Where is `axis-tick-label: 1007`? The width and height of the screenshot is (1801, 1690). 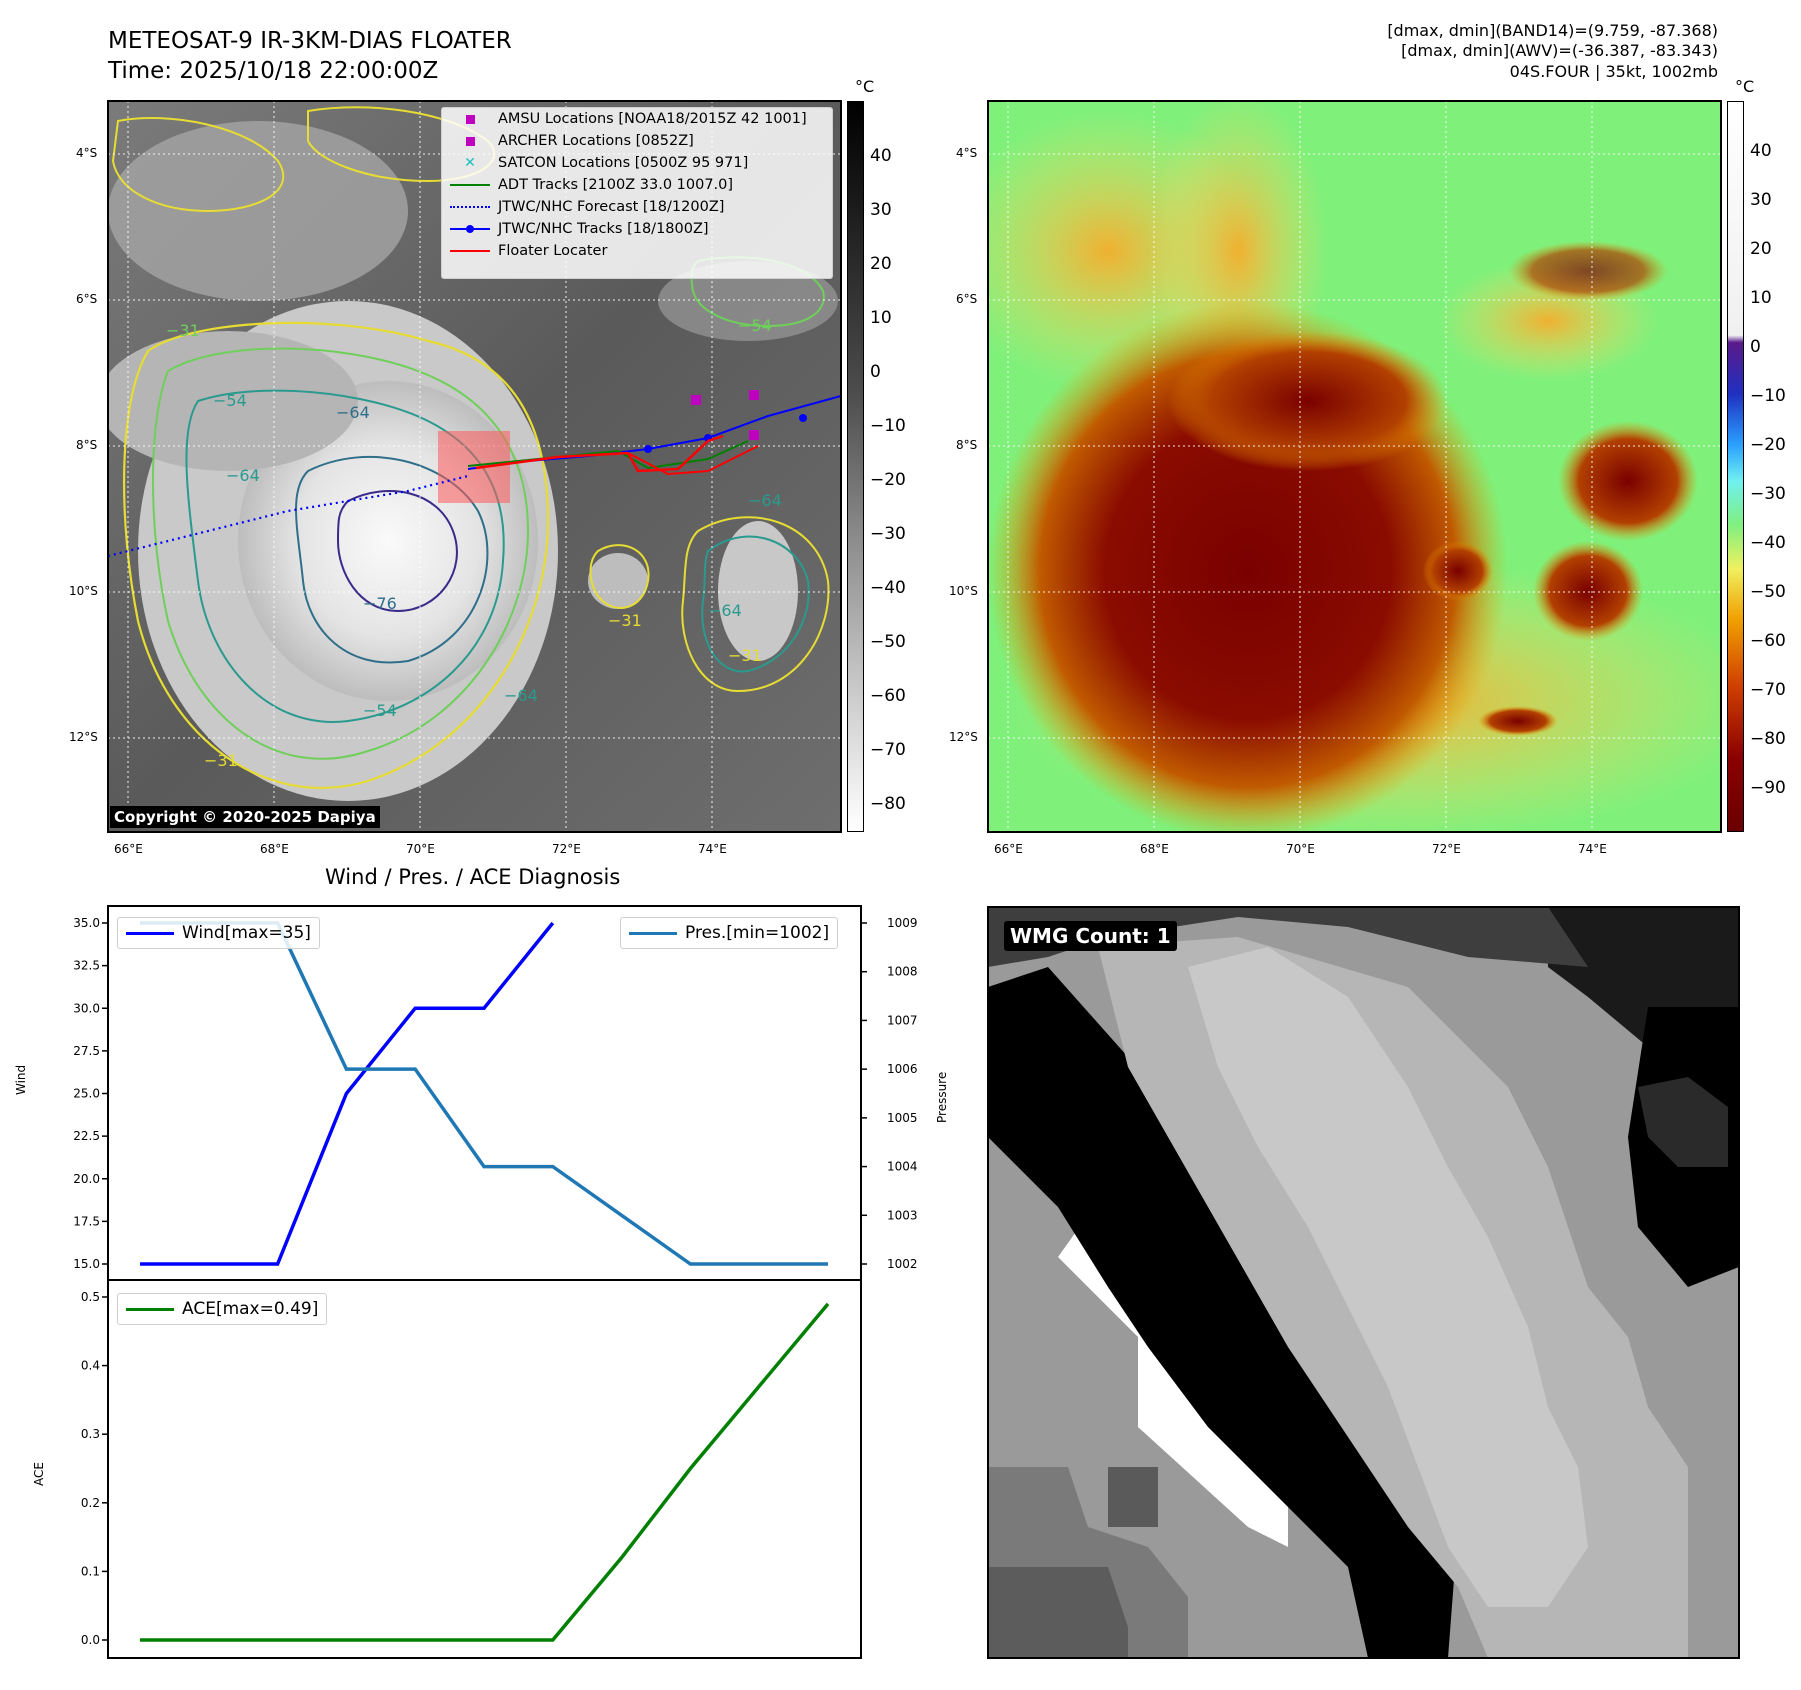
axis-tick-label: 1007 is located at coordinates (902, 1020).